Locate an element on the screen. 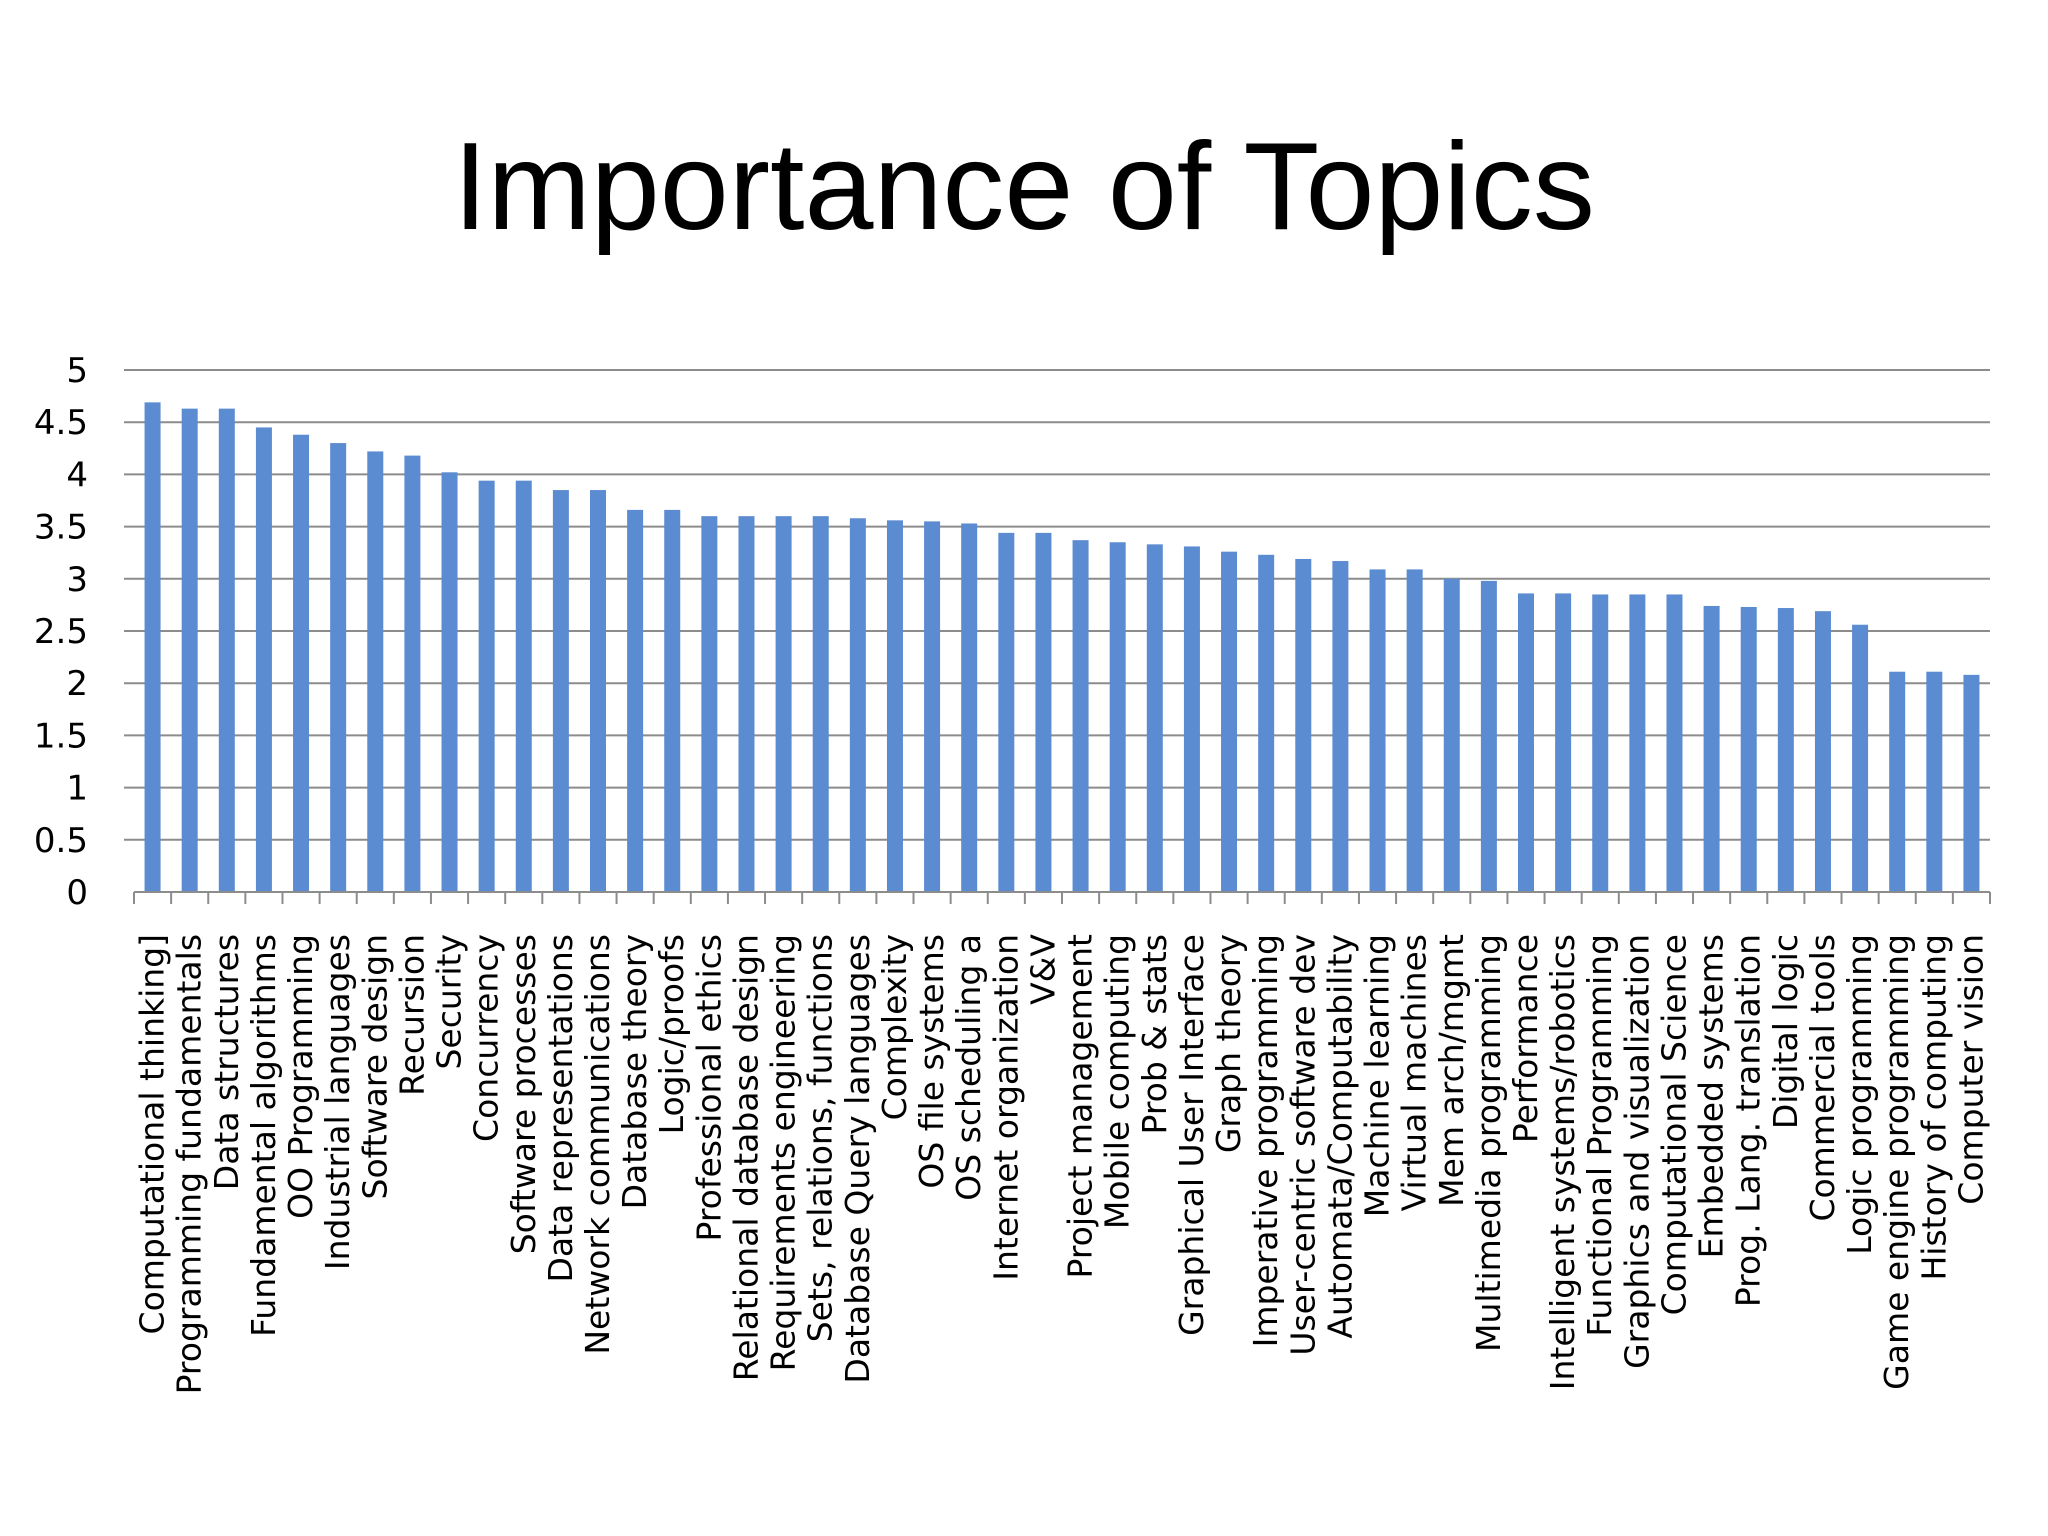  x-tick-label: Graphics and visualization is located at coordinates (1636, 1151).